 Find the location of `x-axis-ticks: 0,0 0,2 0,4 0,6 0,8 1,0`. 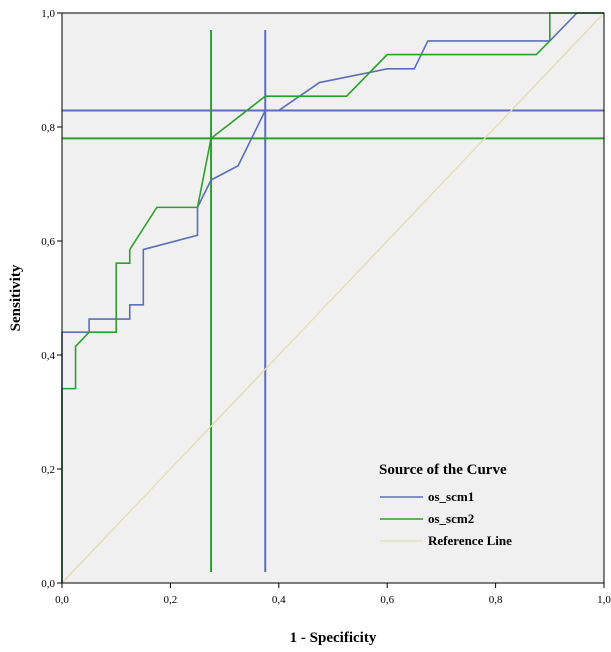

x-axis-ticks: 0,0 0,2 0,4 0,6 0,8 1,0 is located at coordinates (333, 594).